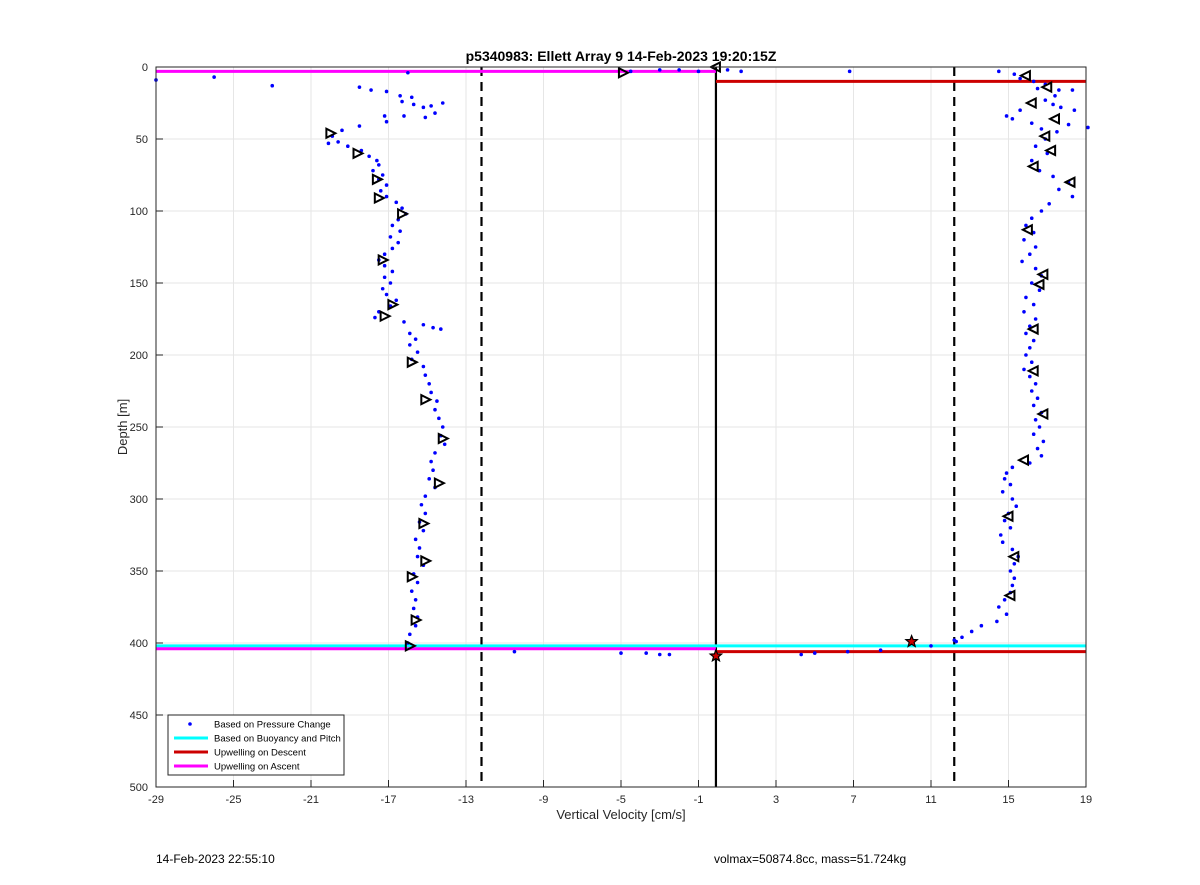  I want to click on star-marker, so click(716, 655).